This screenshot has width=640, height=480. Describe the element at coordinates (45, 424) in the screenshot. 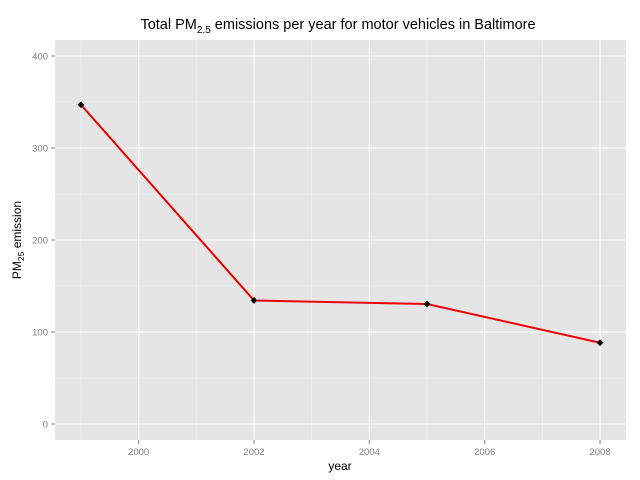

I see `y-tick-label: 0` at that location.